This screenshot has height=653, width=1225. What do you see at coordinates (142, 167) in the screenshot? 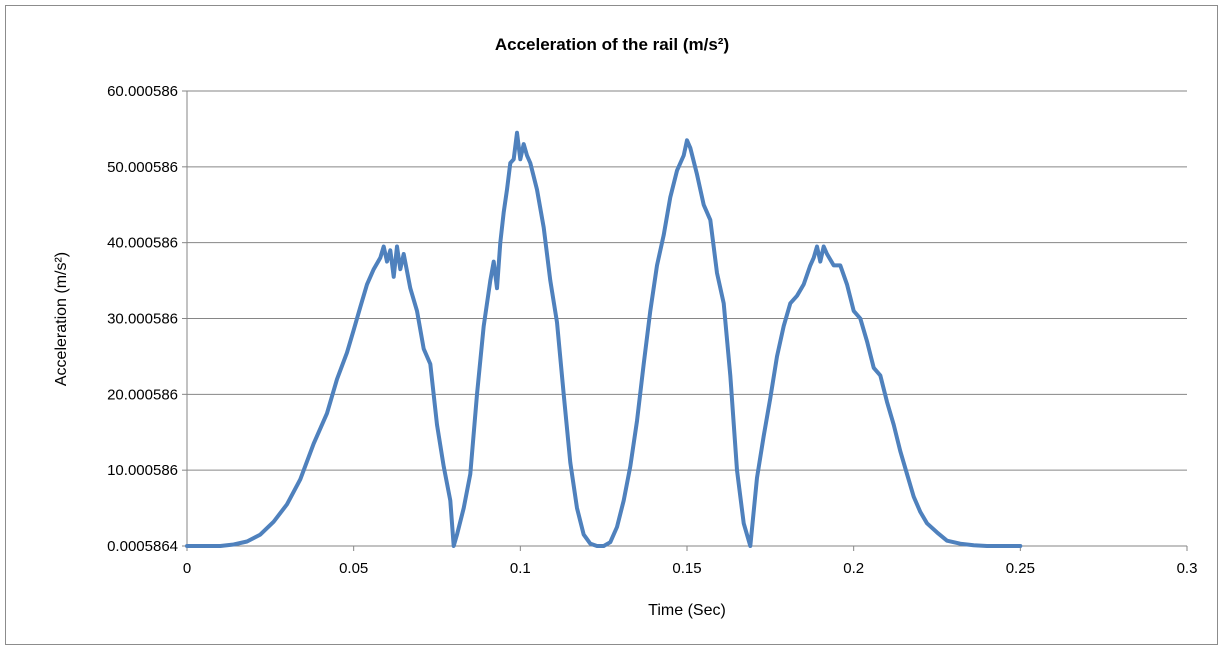
I see `y-tick-label: 50.000586` at bounding box center [142, 167].